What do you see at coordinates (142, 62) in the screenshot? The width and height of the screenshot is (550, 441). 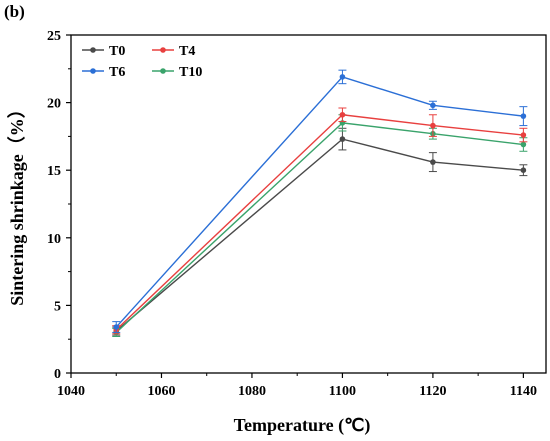 I see `legend: T0 T4 T6 T10` at bounding box center [142, 62].